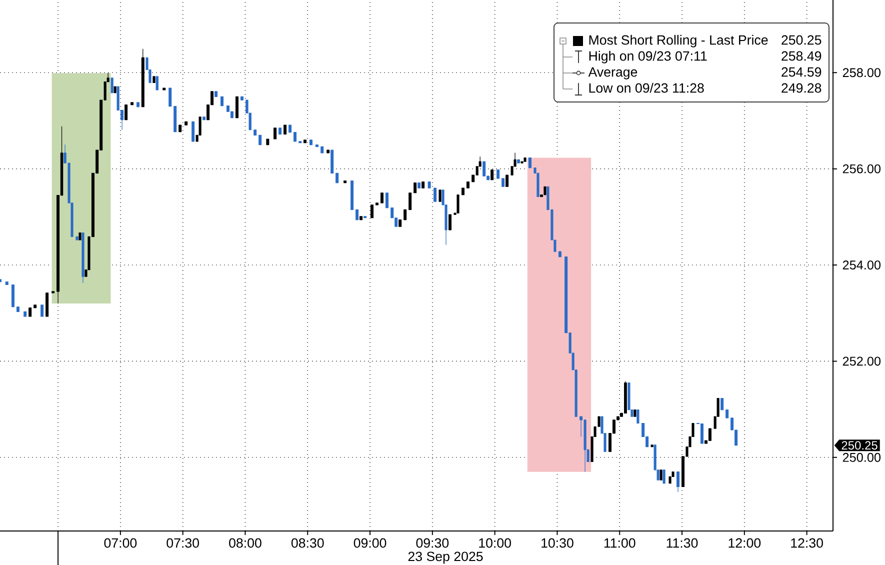 This screenshot has height=565, width=885. What do you see at coordinates (646, 87) in the screenshot?
I see `annotation: Low on 09/23 11:28` at bounding box center [646, 87].